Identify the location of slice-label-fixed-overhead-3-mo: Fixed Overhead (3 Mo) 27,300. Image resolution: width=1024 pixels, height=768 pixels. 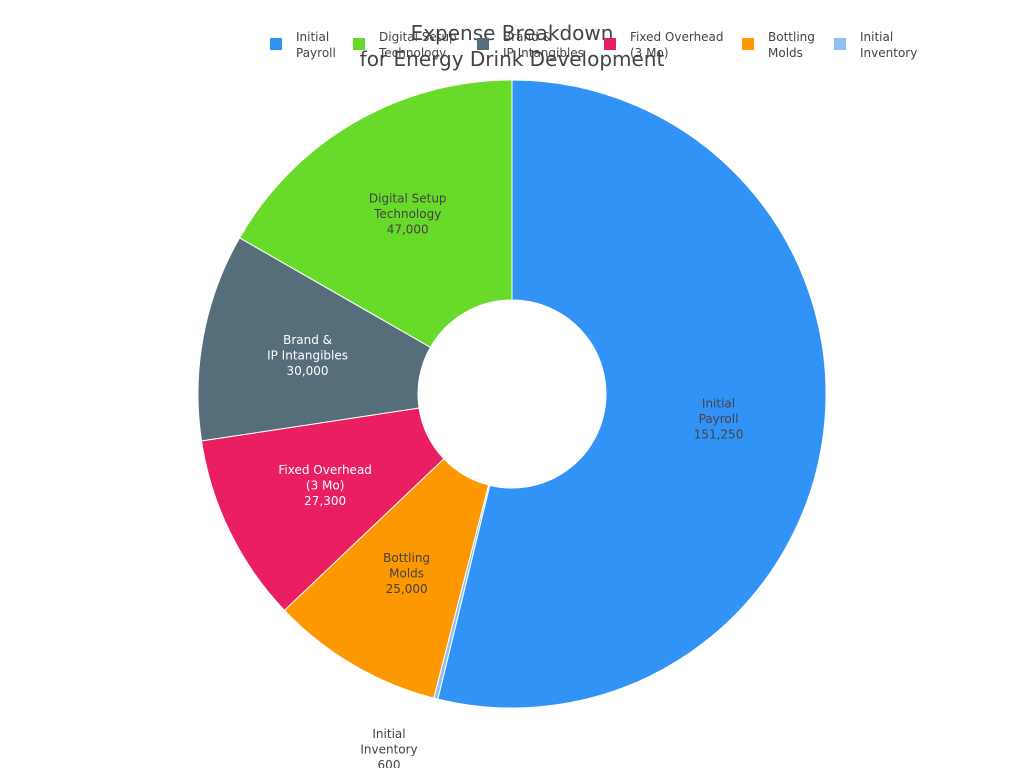
(325, 485).